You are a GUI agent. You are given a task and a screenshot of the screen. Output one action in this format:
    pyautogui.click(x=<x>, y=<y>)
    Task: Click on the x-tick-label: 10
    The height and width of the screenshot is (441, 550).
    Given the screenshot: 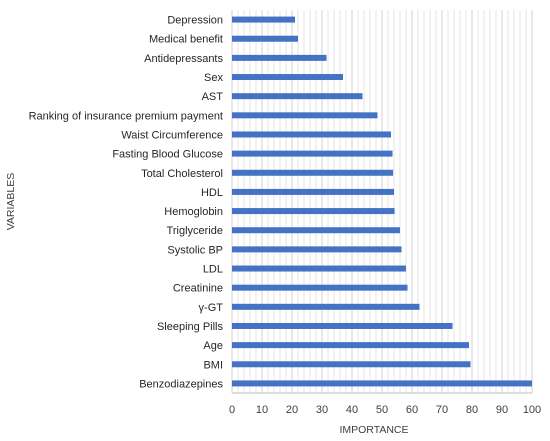 What is the action you would take?
    pyautogui.click(x=262, y=410)
    